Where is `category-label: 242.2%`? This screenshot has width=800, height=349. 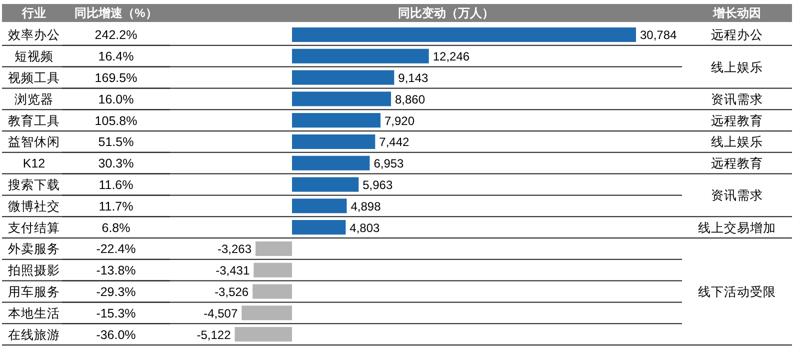 category-label: 242.2% is located at coordinates (116, 35).